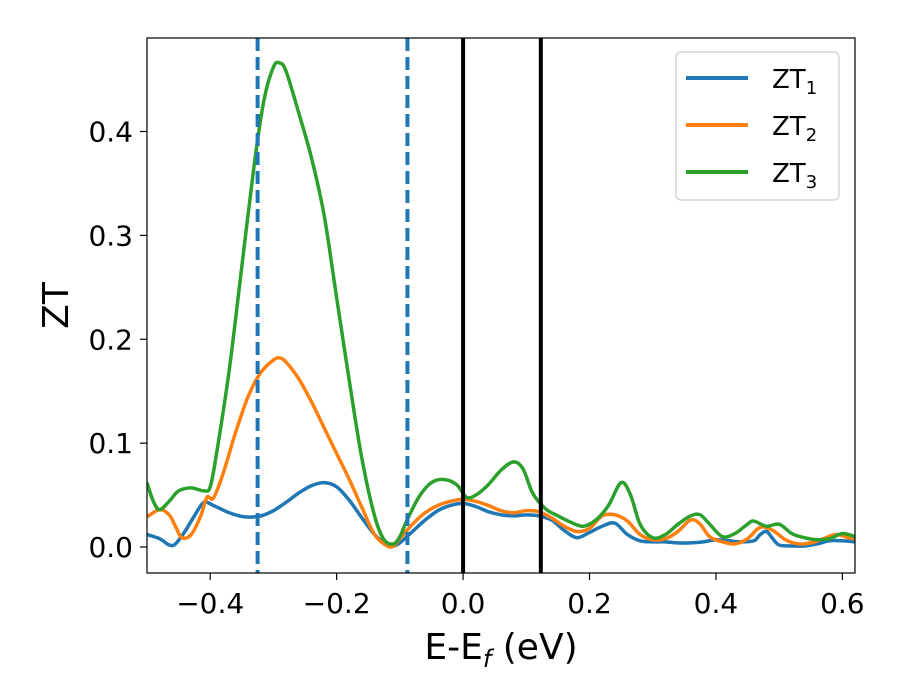  What do you see at coordinates (110, 339) in the screenshot?
I see `y-tick-label: 0.2` at bounding box center [110, 339].